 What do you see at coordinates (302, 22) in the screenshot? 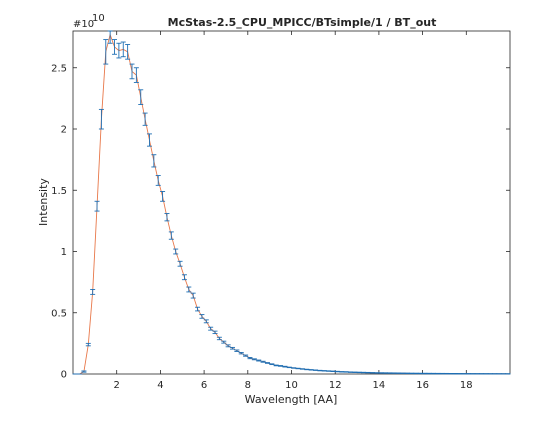
I see `chart-title: McStas-2.5_CPU_MPICC/BTsimple/1 / BT_out` at bounding box center [302, 22].